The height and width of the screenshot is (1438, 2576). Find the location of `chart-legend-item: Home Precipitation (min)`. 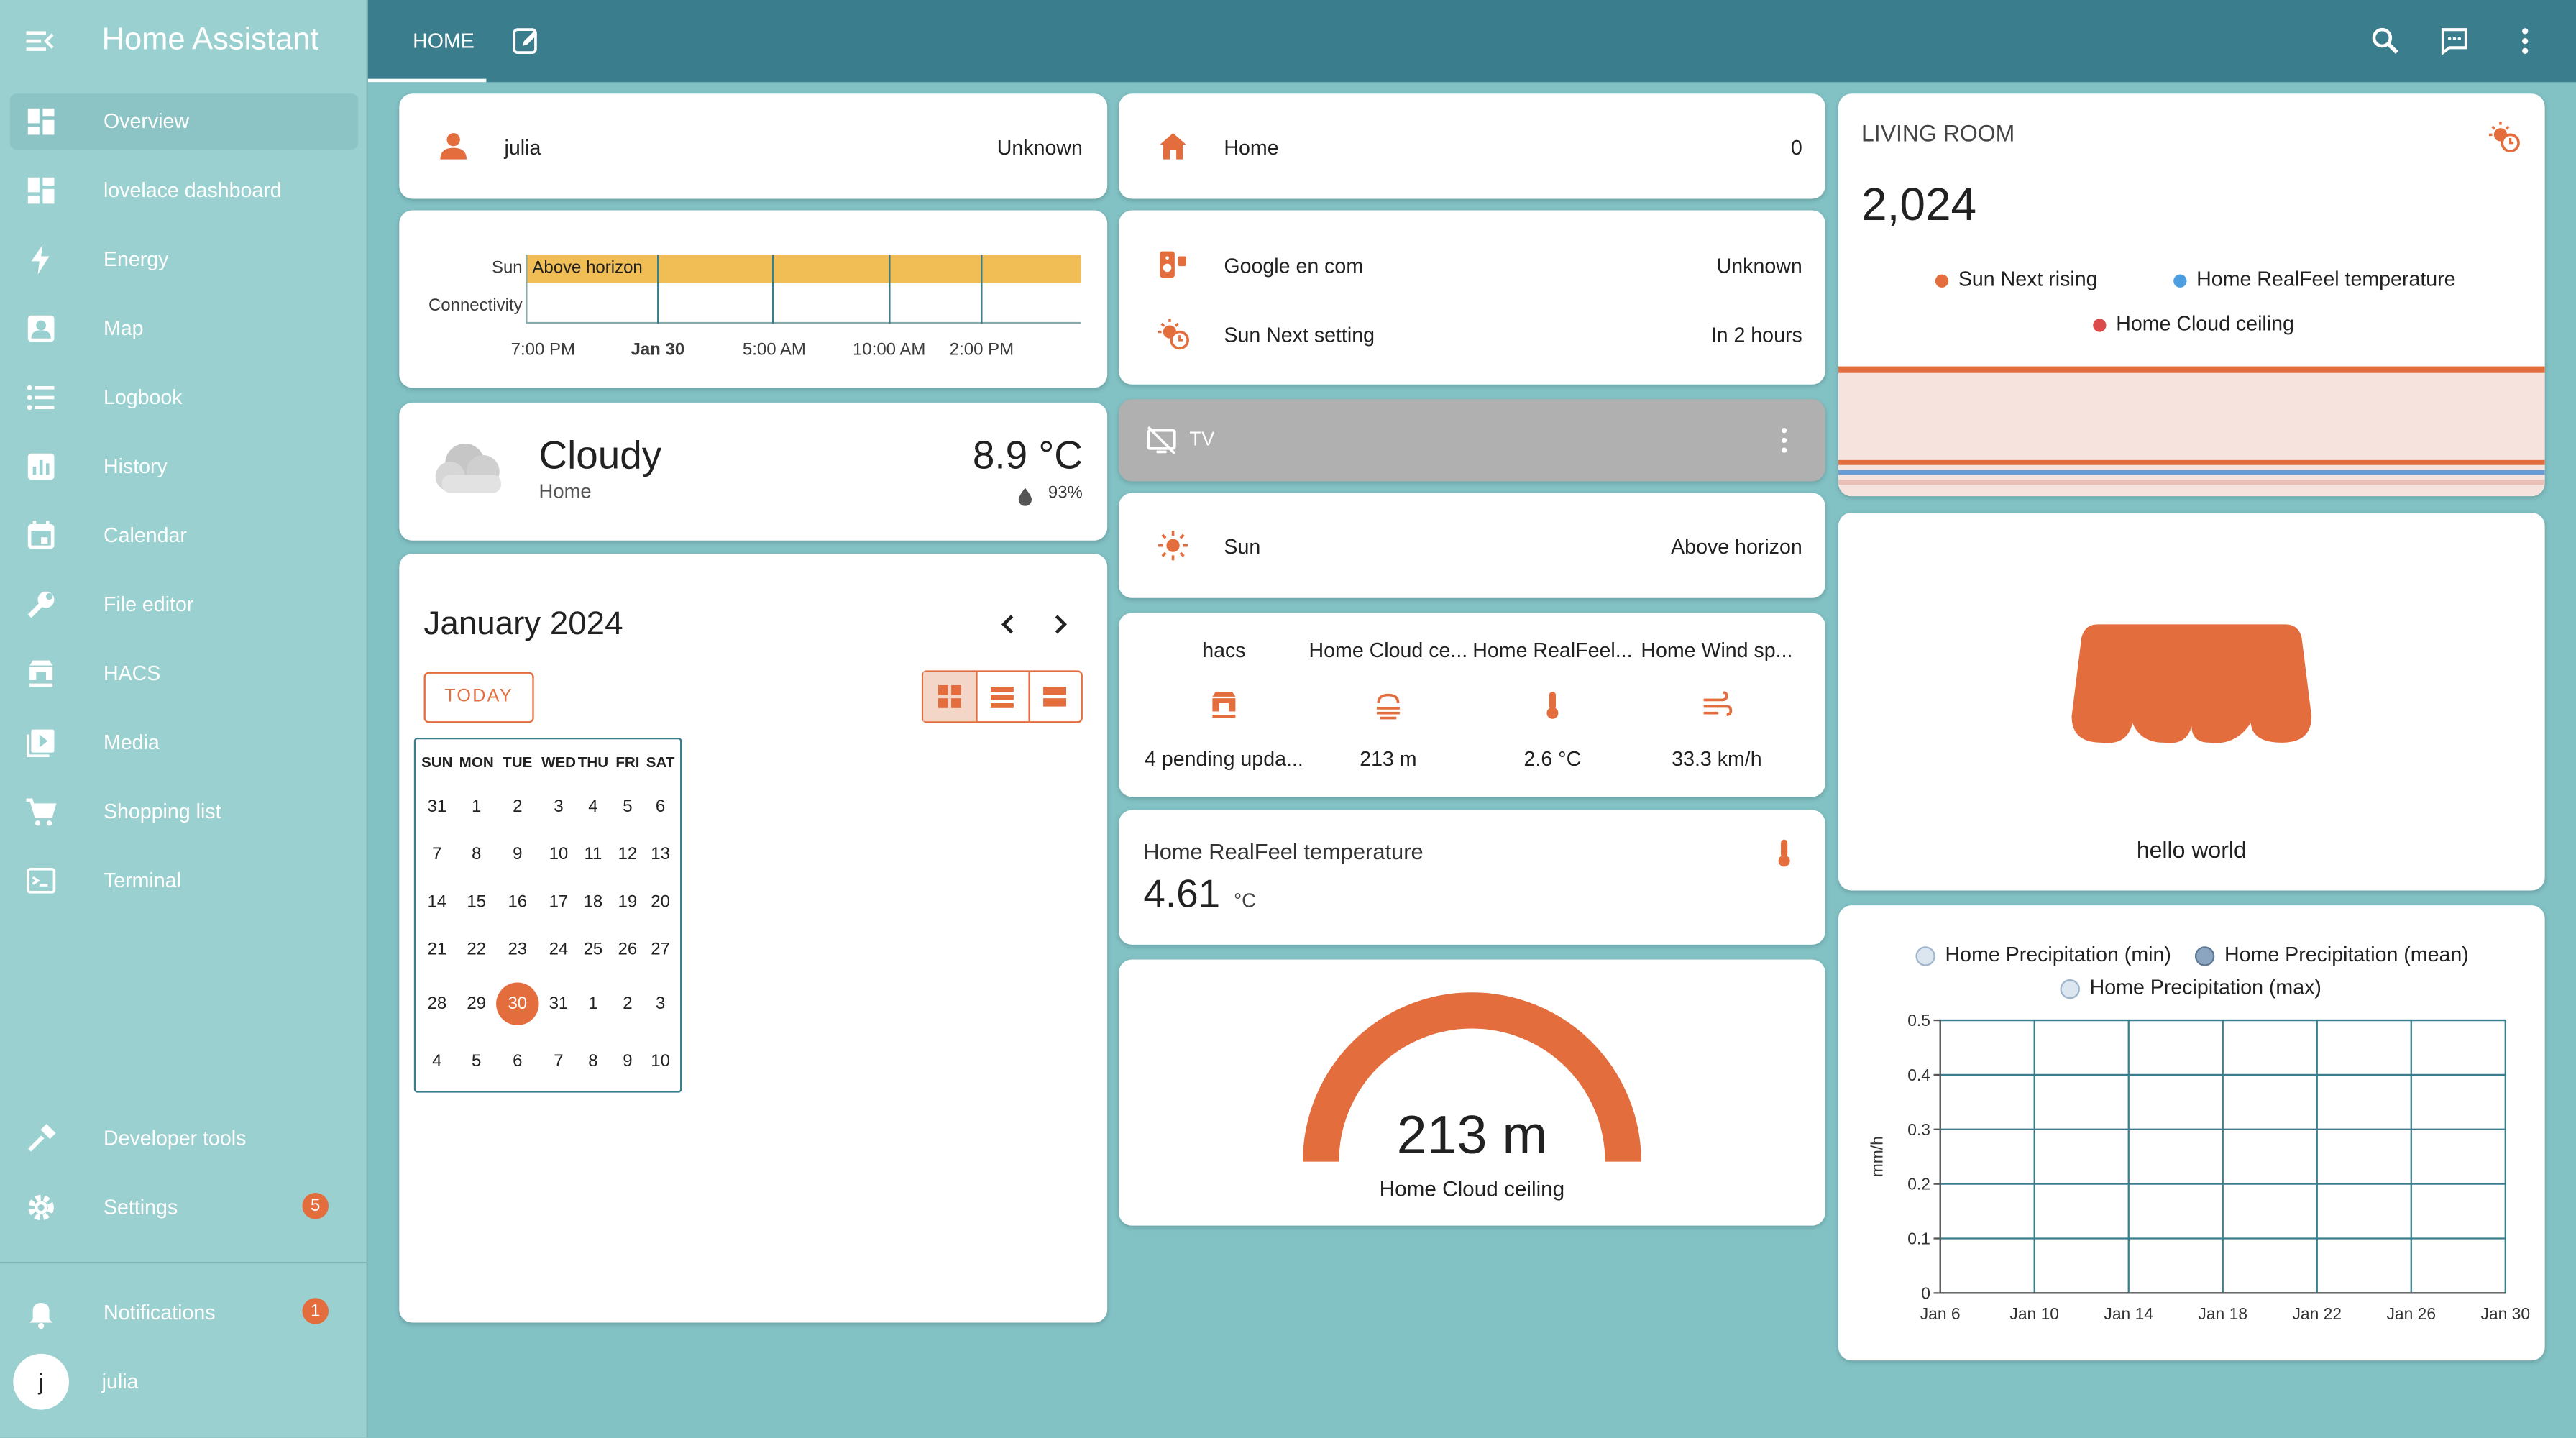

chart-legend-item: Home Precipitation (min) is located at coordinates (2043, 954).